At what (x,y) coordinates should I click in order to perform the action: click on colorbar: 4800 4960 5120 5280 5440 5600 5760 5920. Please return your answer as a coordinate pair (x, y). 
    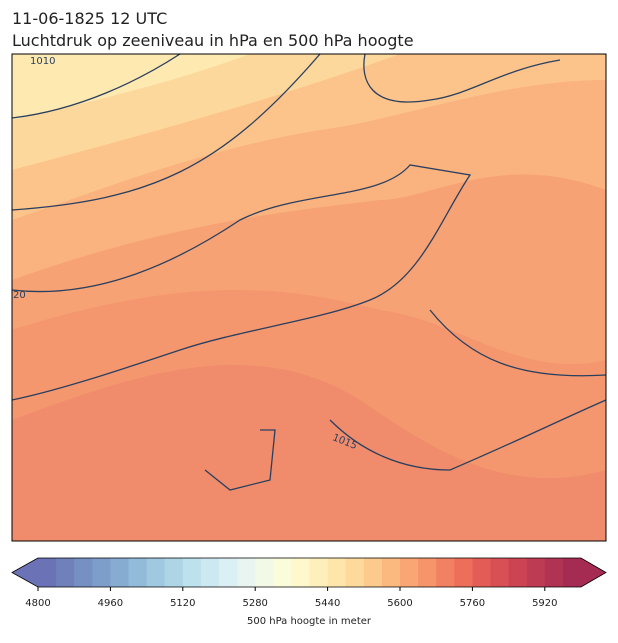
    Looking at the image, I should click on (309, 583).